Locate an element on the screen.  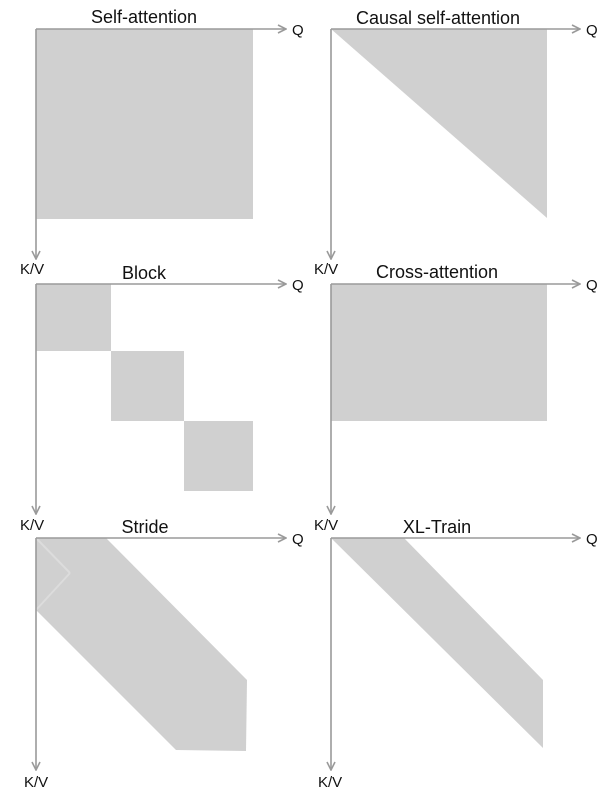
panel-block: K/V Block Q is located at coordinates (162, 387).